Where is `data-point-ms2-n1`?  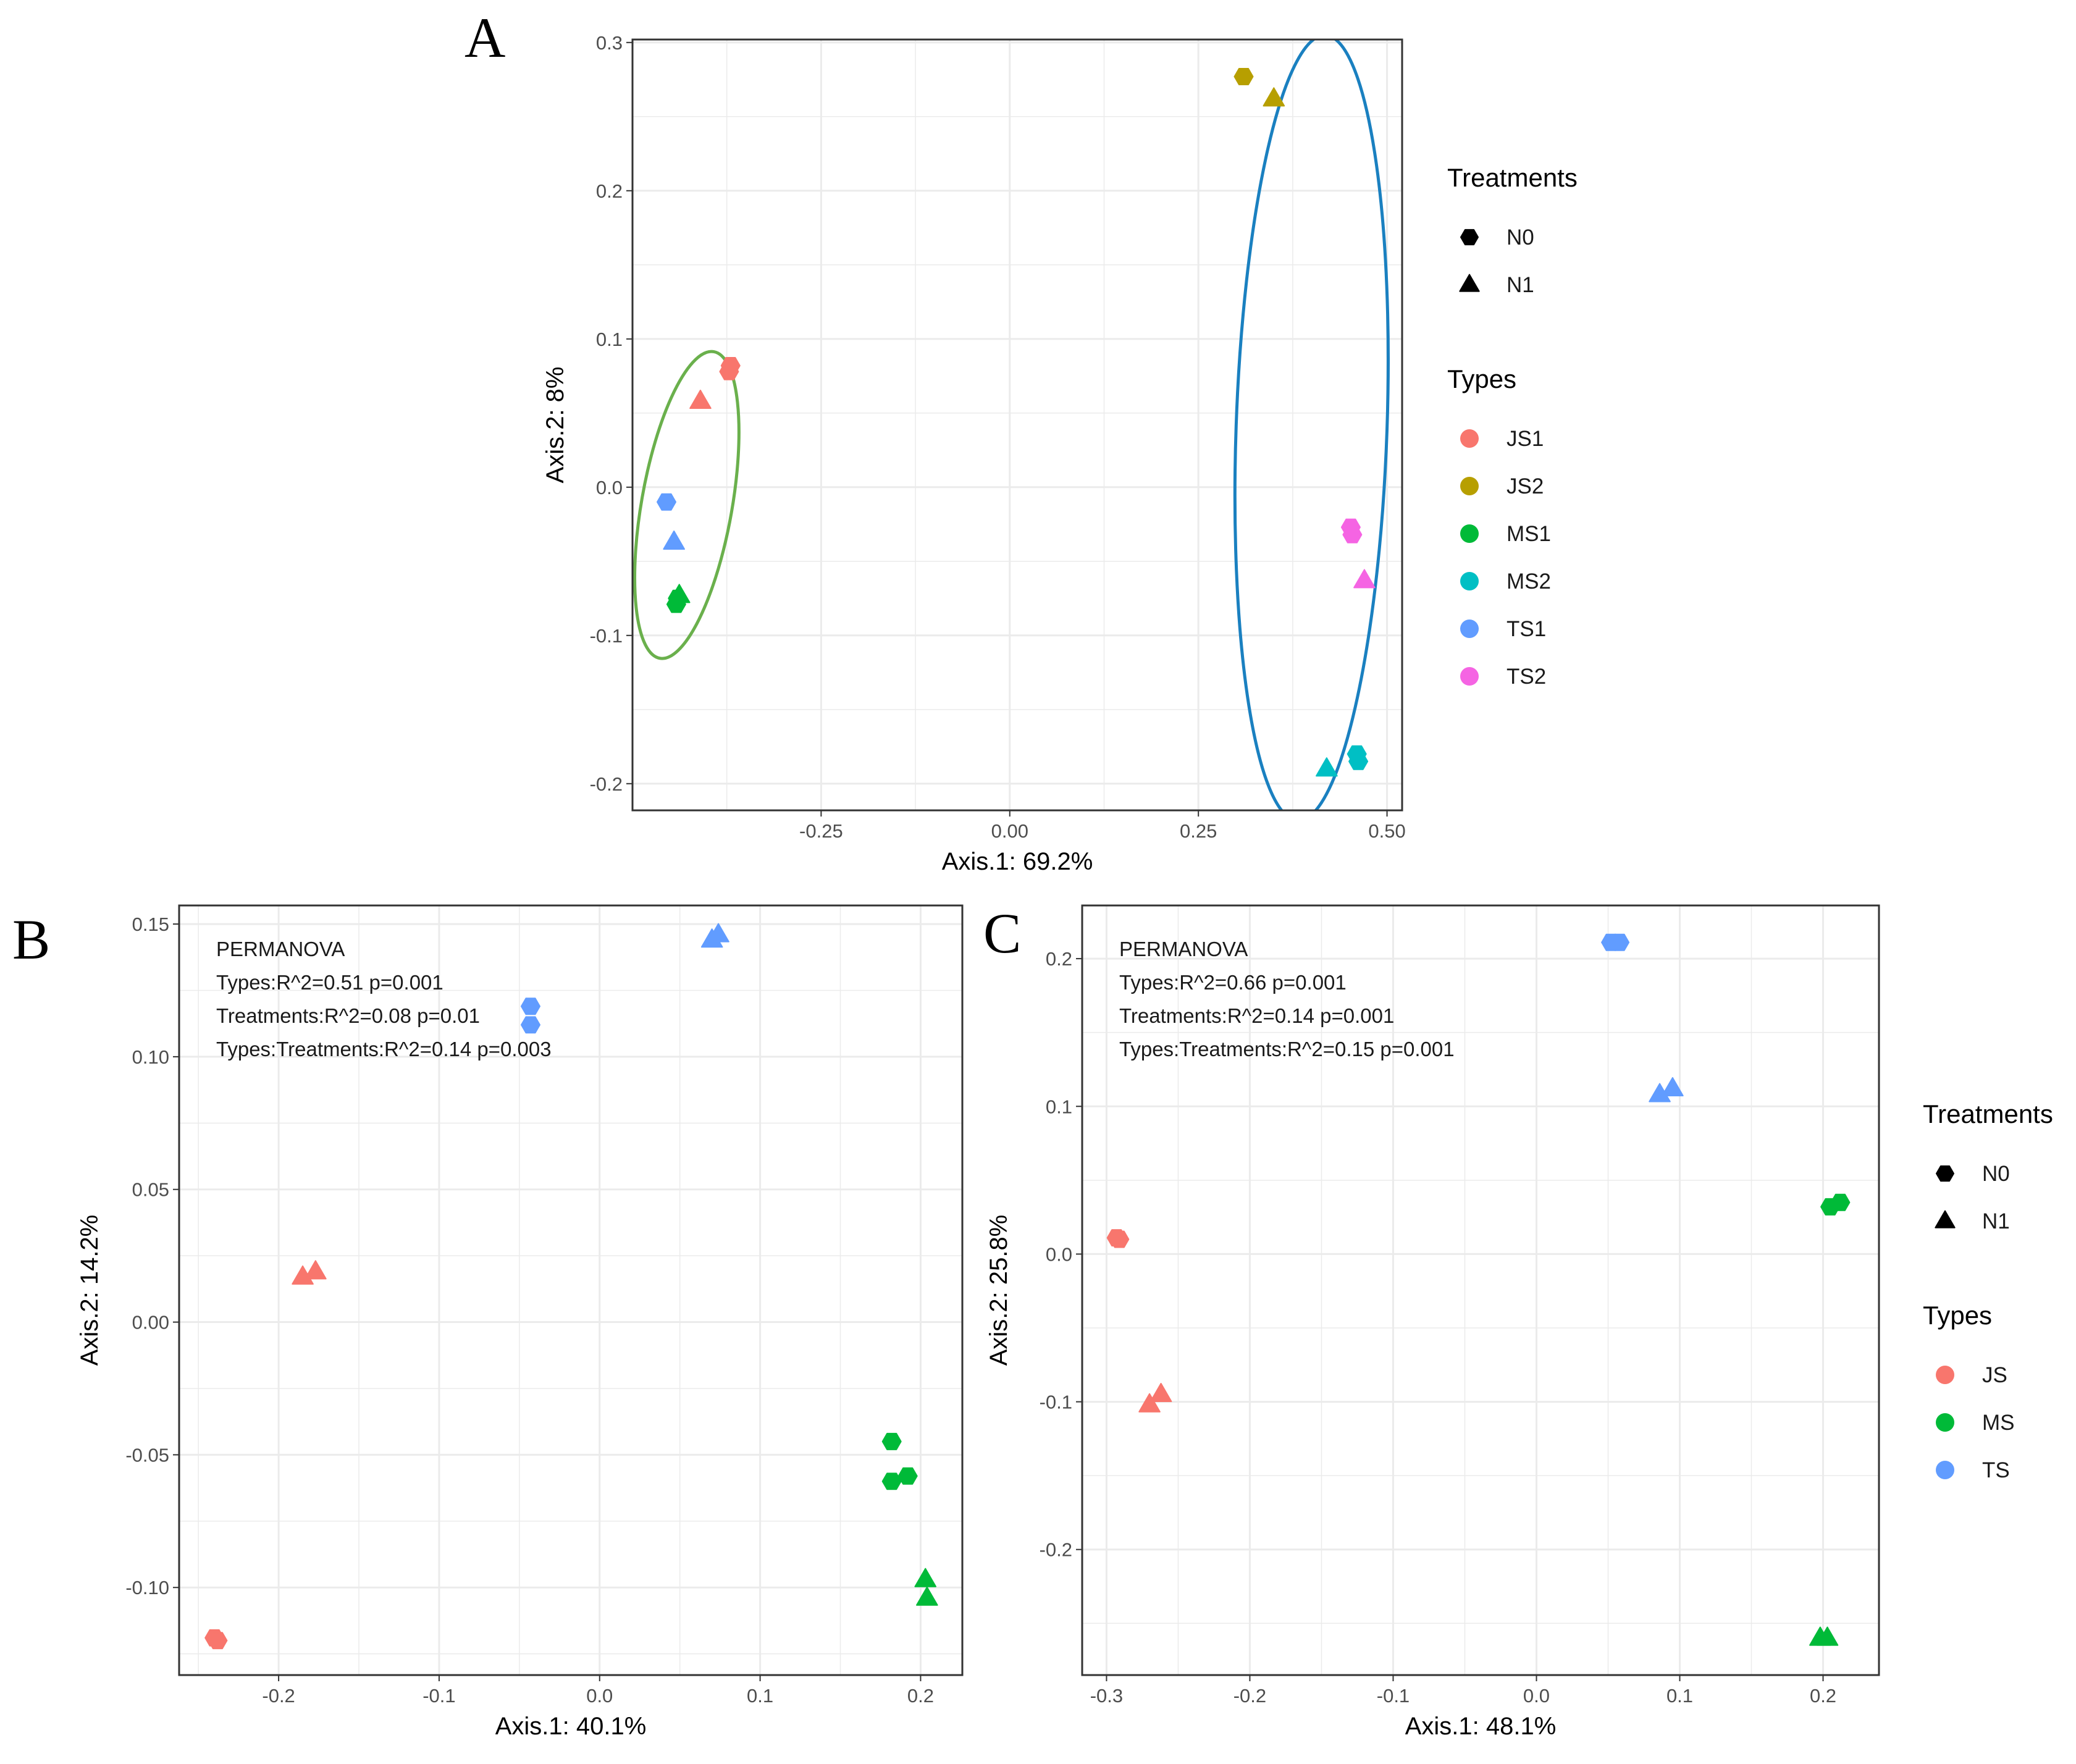
data-point-ms2-n1 is located at coordinates (1327, 767).